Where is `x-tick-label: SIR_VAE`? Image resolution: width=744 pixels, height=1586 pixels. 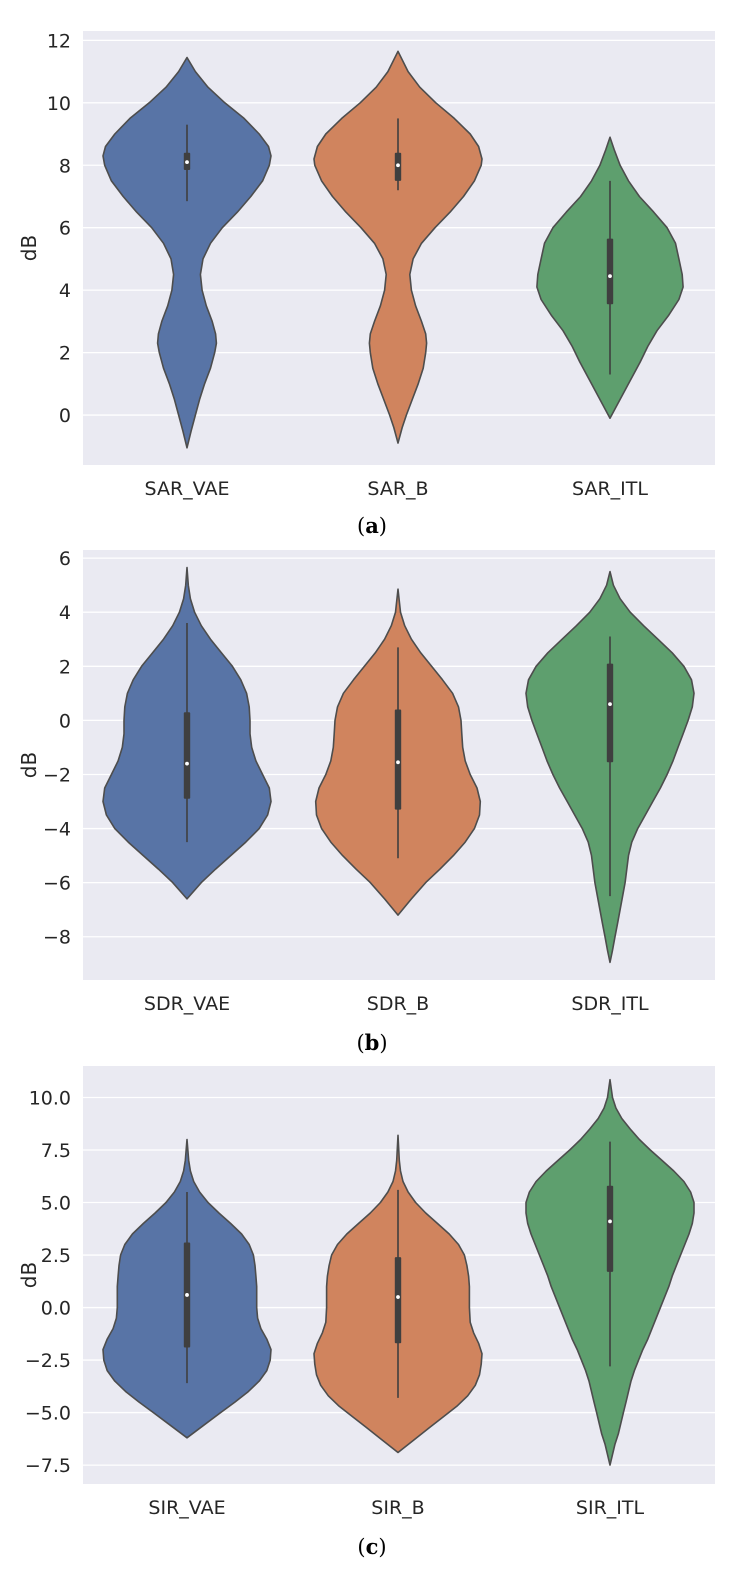 x-tick-label: SIR_VAE is located at coordinates (186, 1508).